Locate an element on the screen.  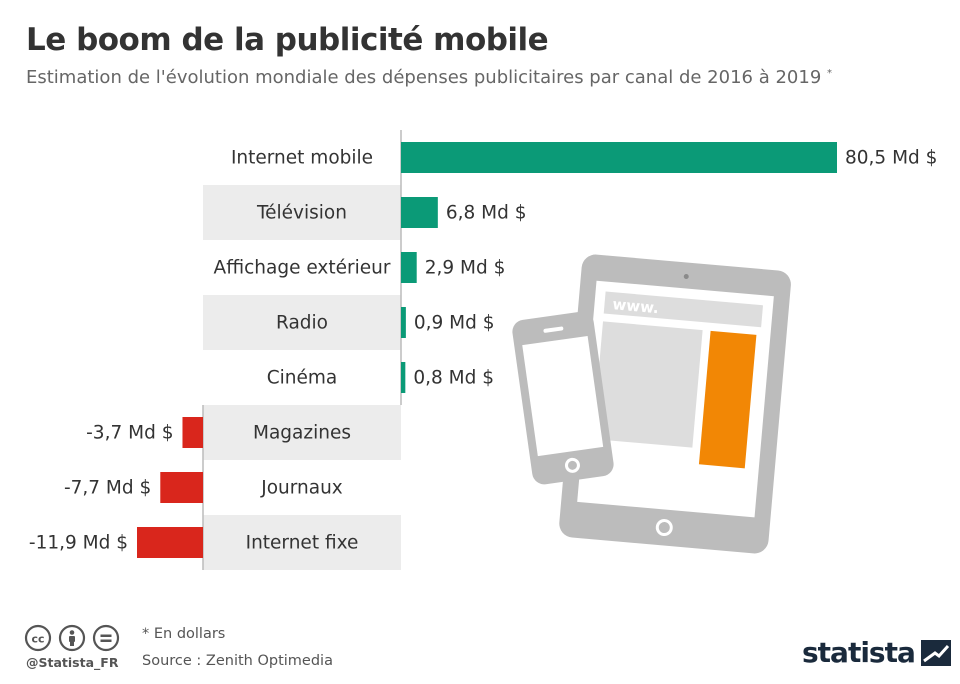
statista-logo: statista is located at coordinates (876, 652).